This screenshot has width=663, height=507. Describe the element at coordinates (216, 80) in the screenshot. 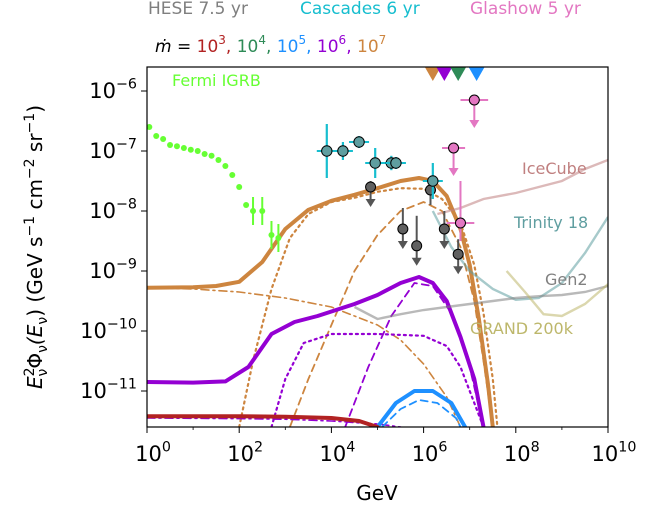

I see `annotation-fermi-igrb: Fermi IGRB` at that location.